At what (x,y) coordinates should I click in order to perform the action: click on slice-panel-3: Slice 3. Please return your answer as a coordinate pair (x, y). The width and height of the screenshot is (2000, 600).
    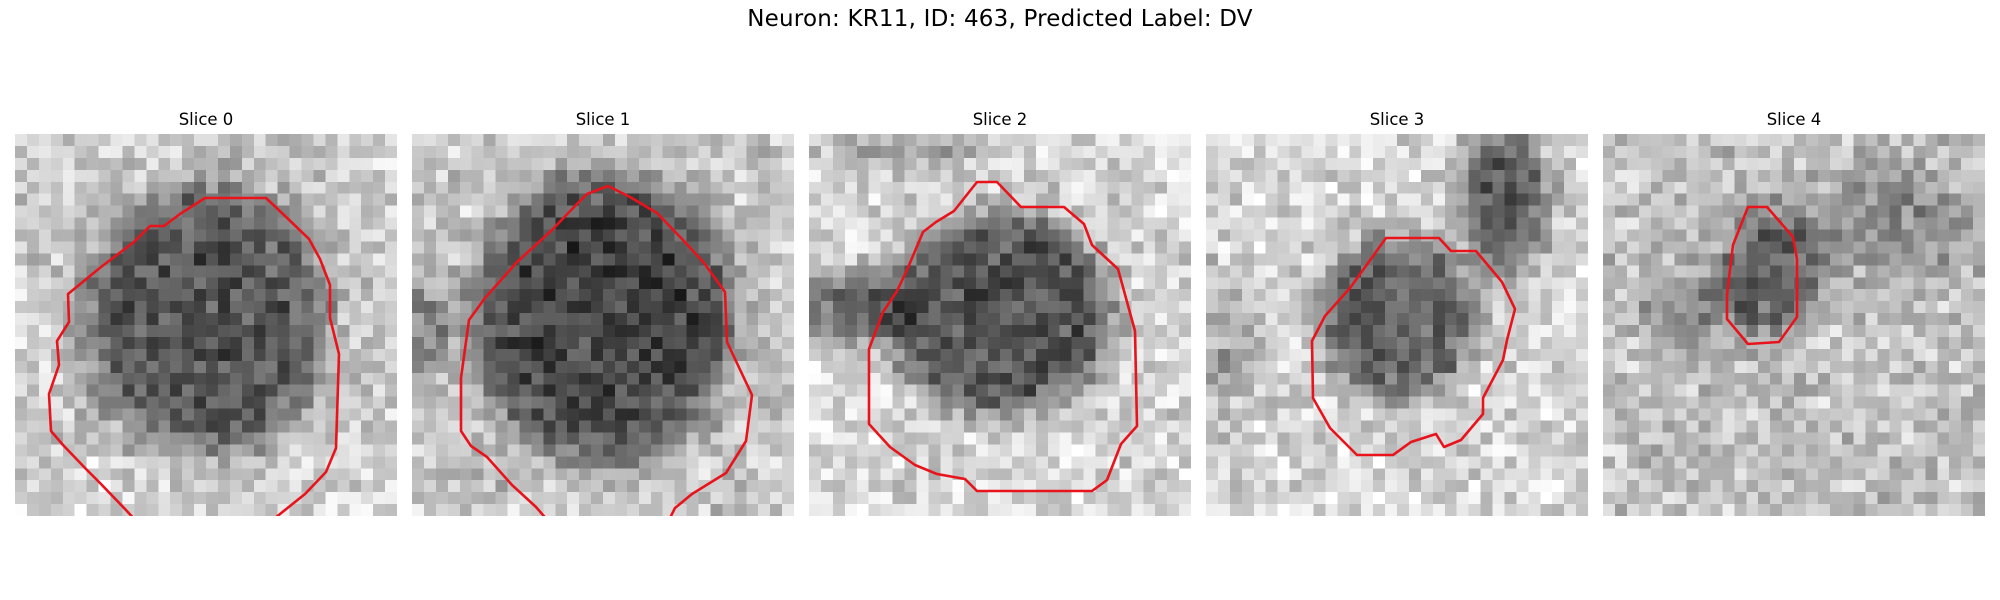
    Looking at the image, I should click on (1397, 312).